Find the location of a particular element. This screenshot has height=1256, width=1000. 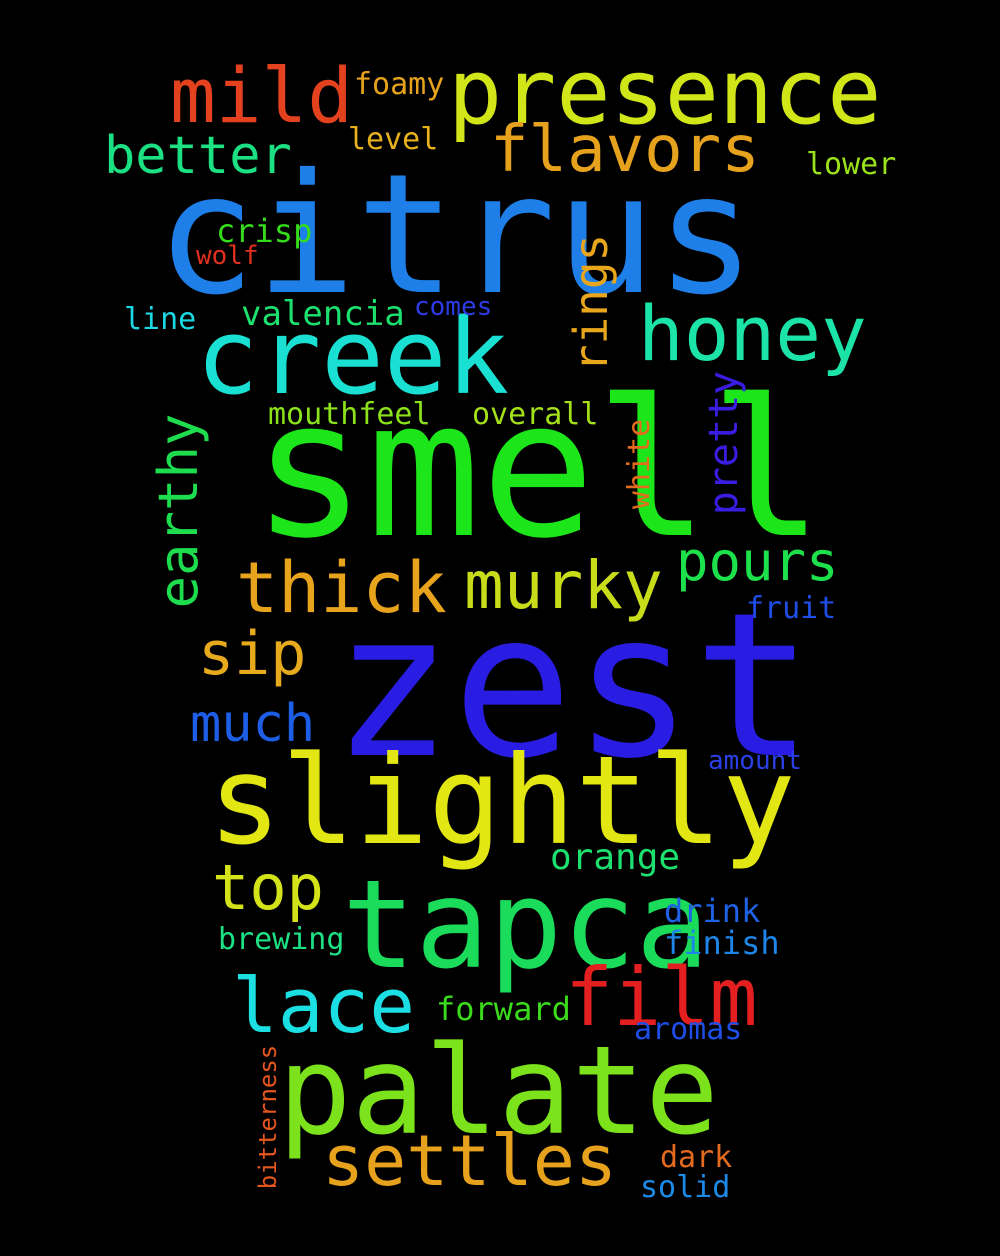

word-brewing: brewing is located at coordinates (281, 939).